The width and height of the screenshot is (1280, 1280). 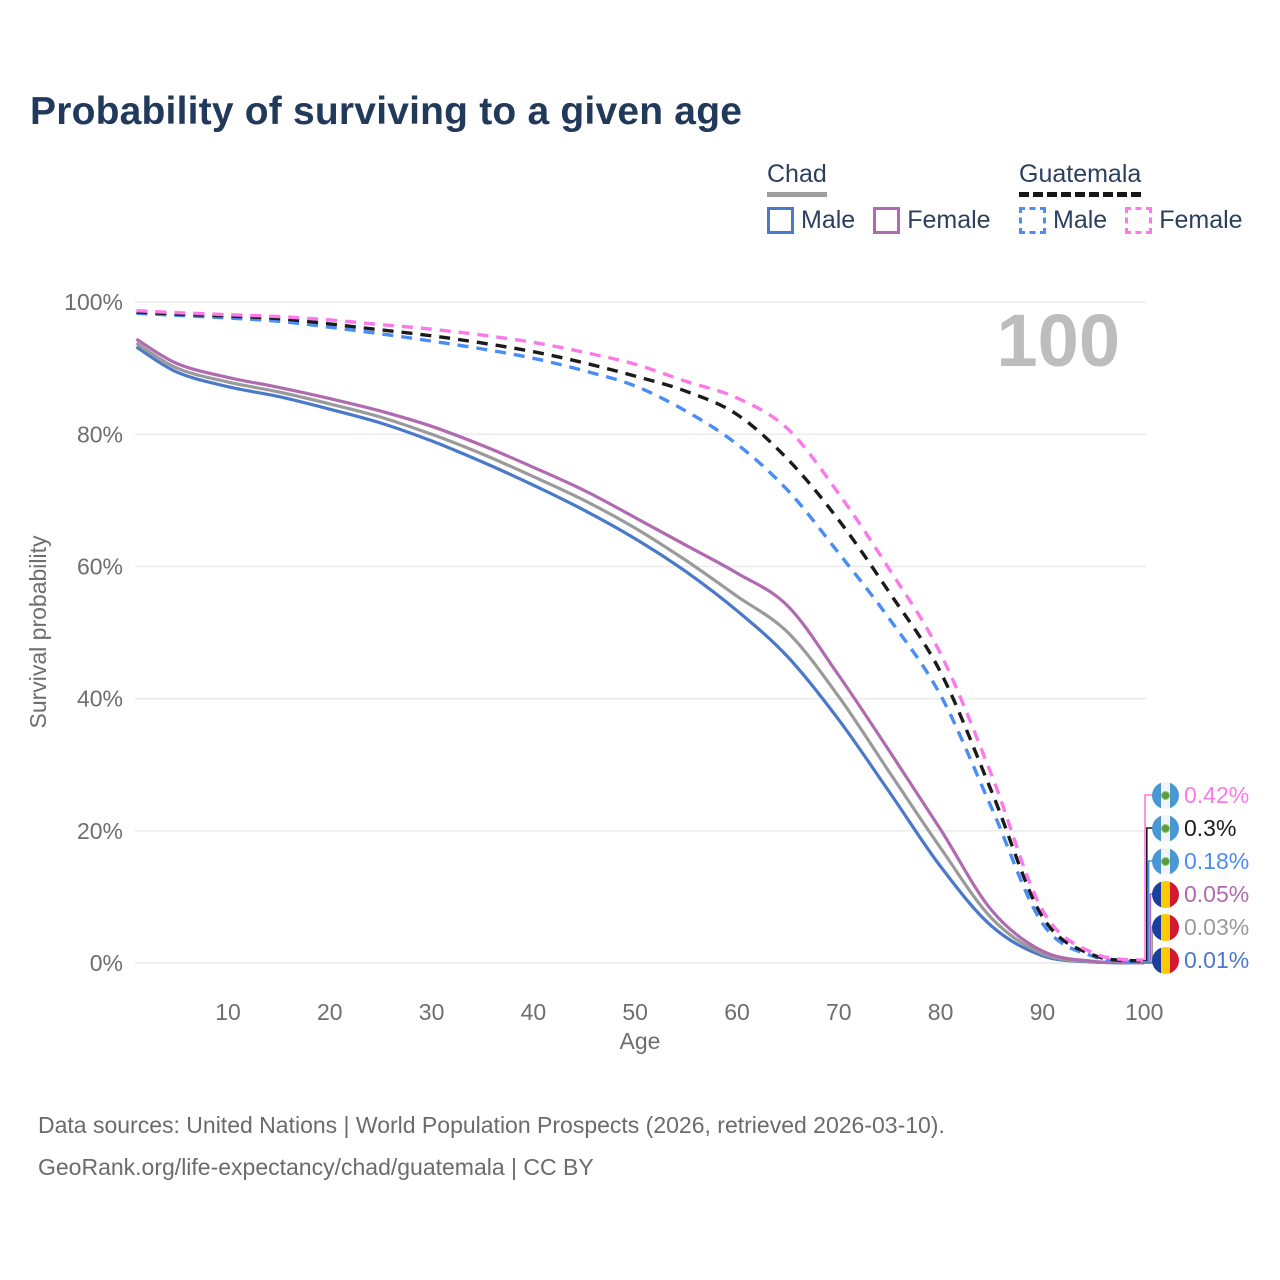 What do you see at coordinates (534, 1012) in the screenshot?
I see `x-tick-label: 40` at bounding box center [534, 1012].